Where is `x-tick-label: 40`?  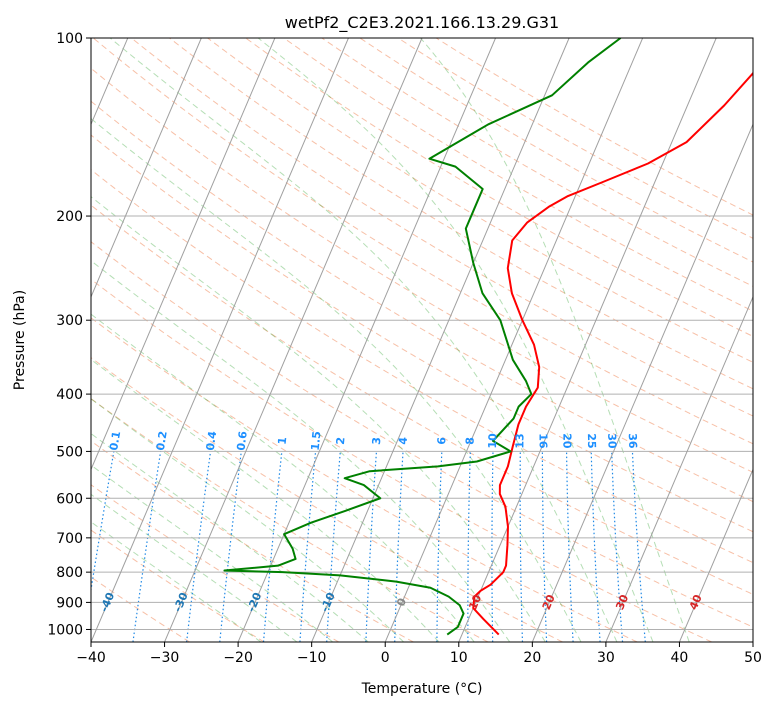
x-tick-label: 40 is located at coordinates (680, 658).